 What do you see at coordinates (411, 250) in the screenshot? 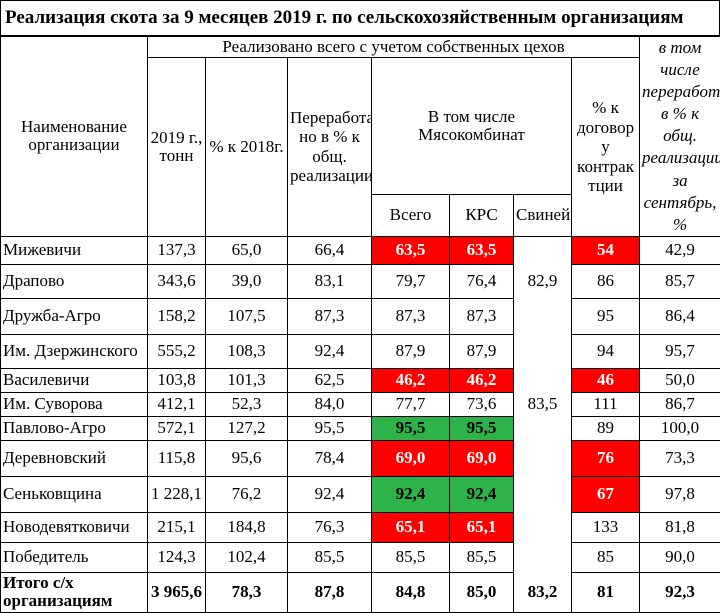
I see `cell-total: 63,5` at bounding box center [411, 250].